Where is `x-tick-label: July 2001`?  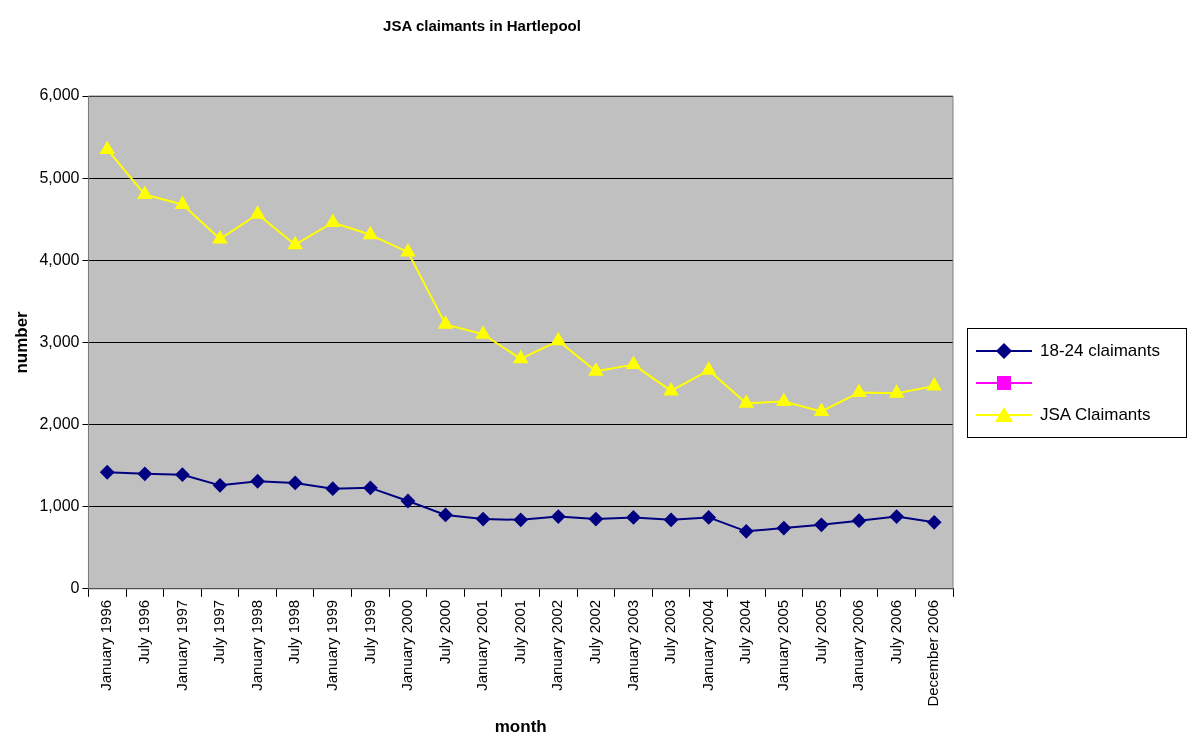 x-tick-label: July 2001 is located at coordinates (519, 632).